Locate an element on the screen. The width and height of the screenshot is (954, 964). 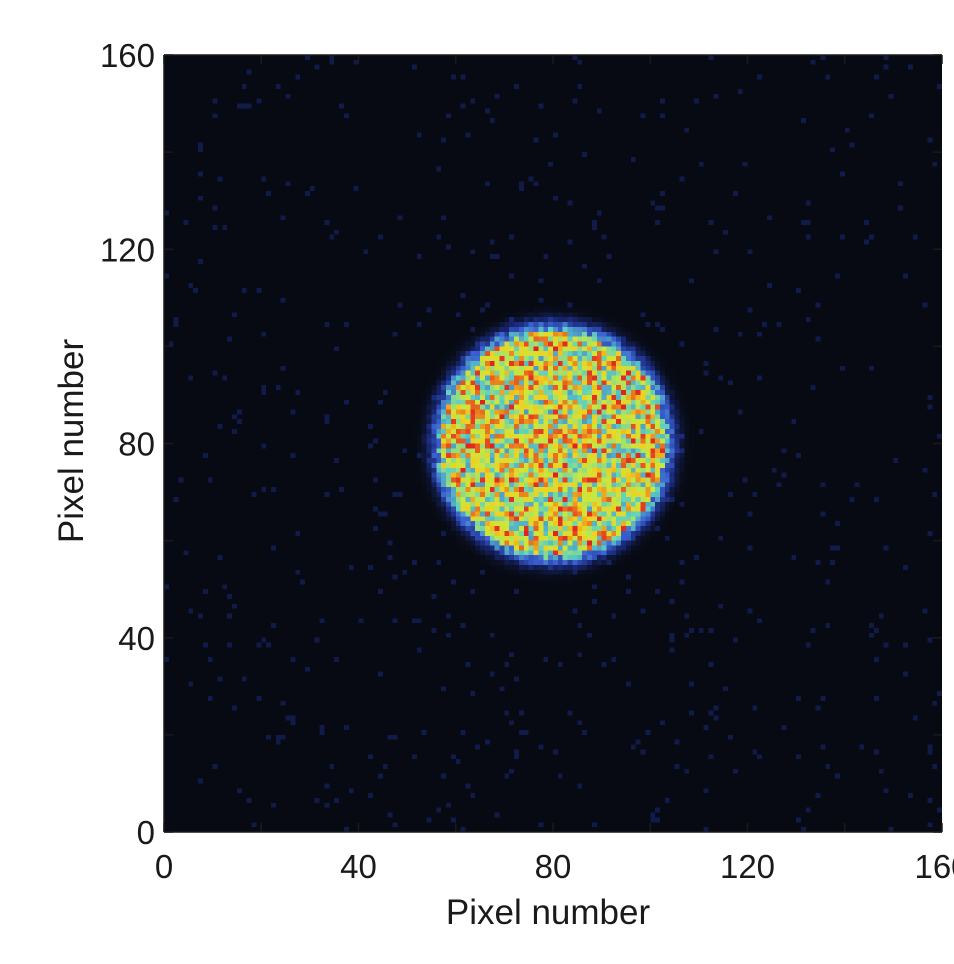
x-axis-tick-labels: 0 40 80 120 160 is located at coordinates (554, 866).